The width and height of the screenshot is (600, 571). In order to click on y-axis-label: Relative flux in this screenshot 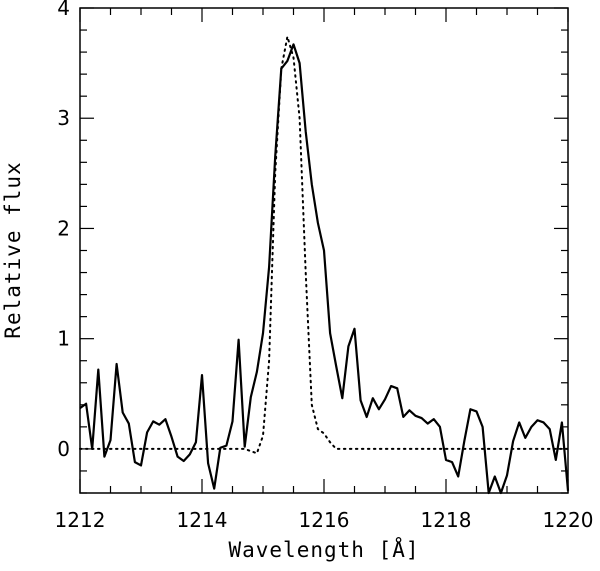, I will do `click(13, 249)`.